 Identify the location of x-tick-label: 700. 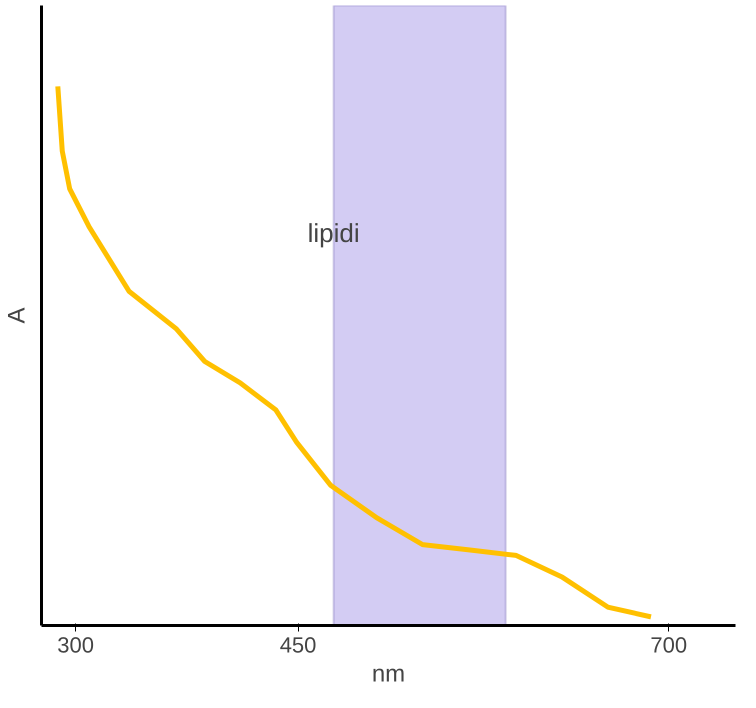
(669, 645).